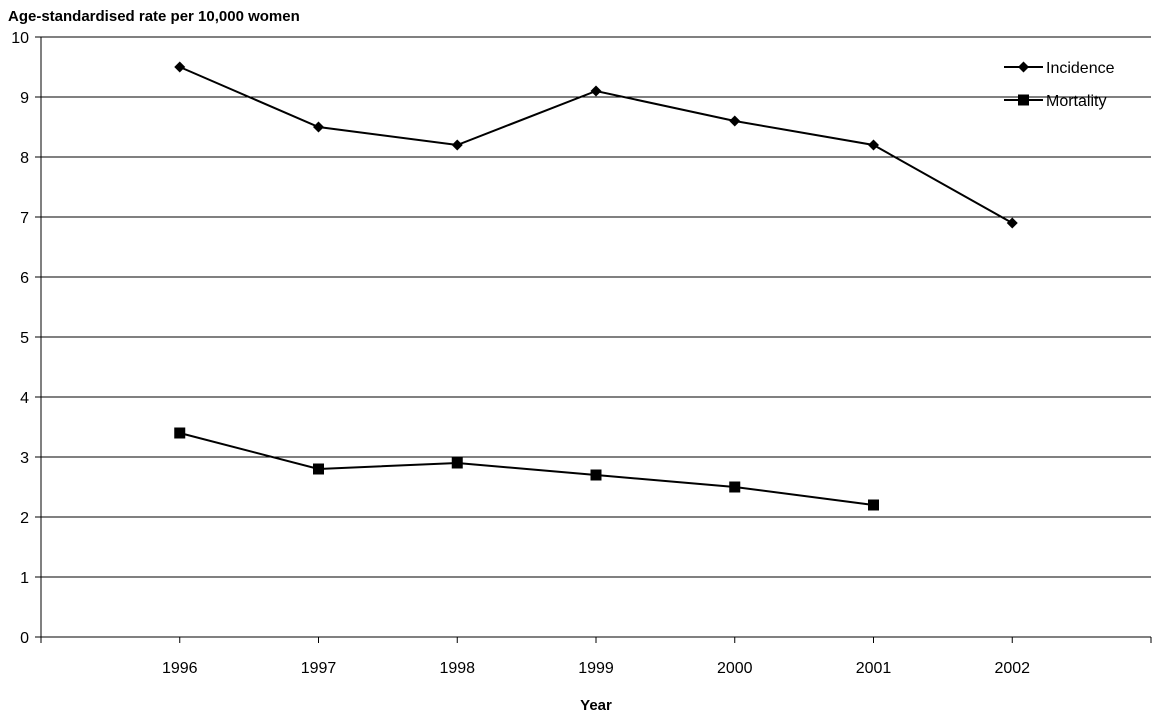 This screenshot has width=1152, height=715. What do you see at coordinates (1059, 85) in the screenshot?
I see `legend: Incidence Mortality` at bounding box center [1059, 85].